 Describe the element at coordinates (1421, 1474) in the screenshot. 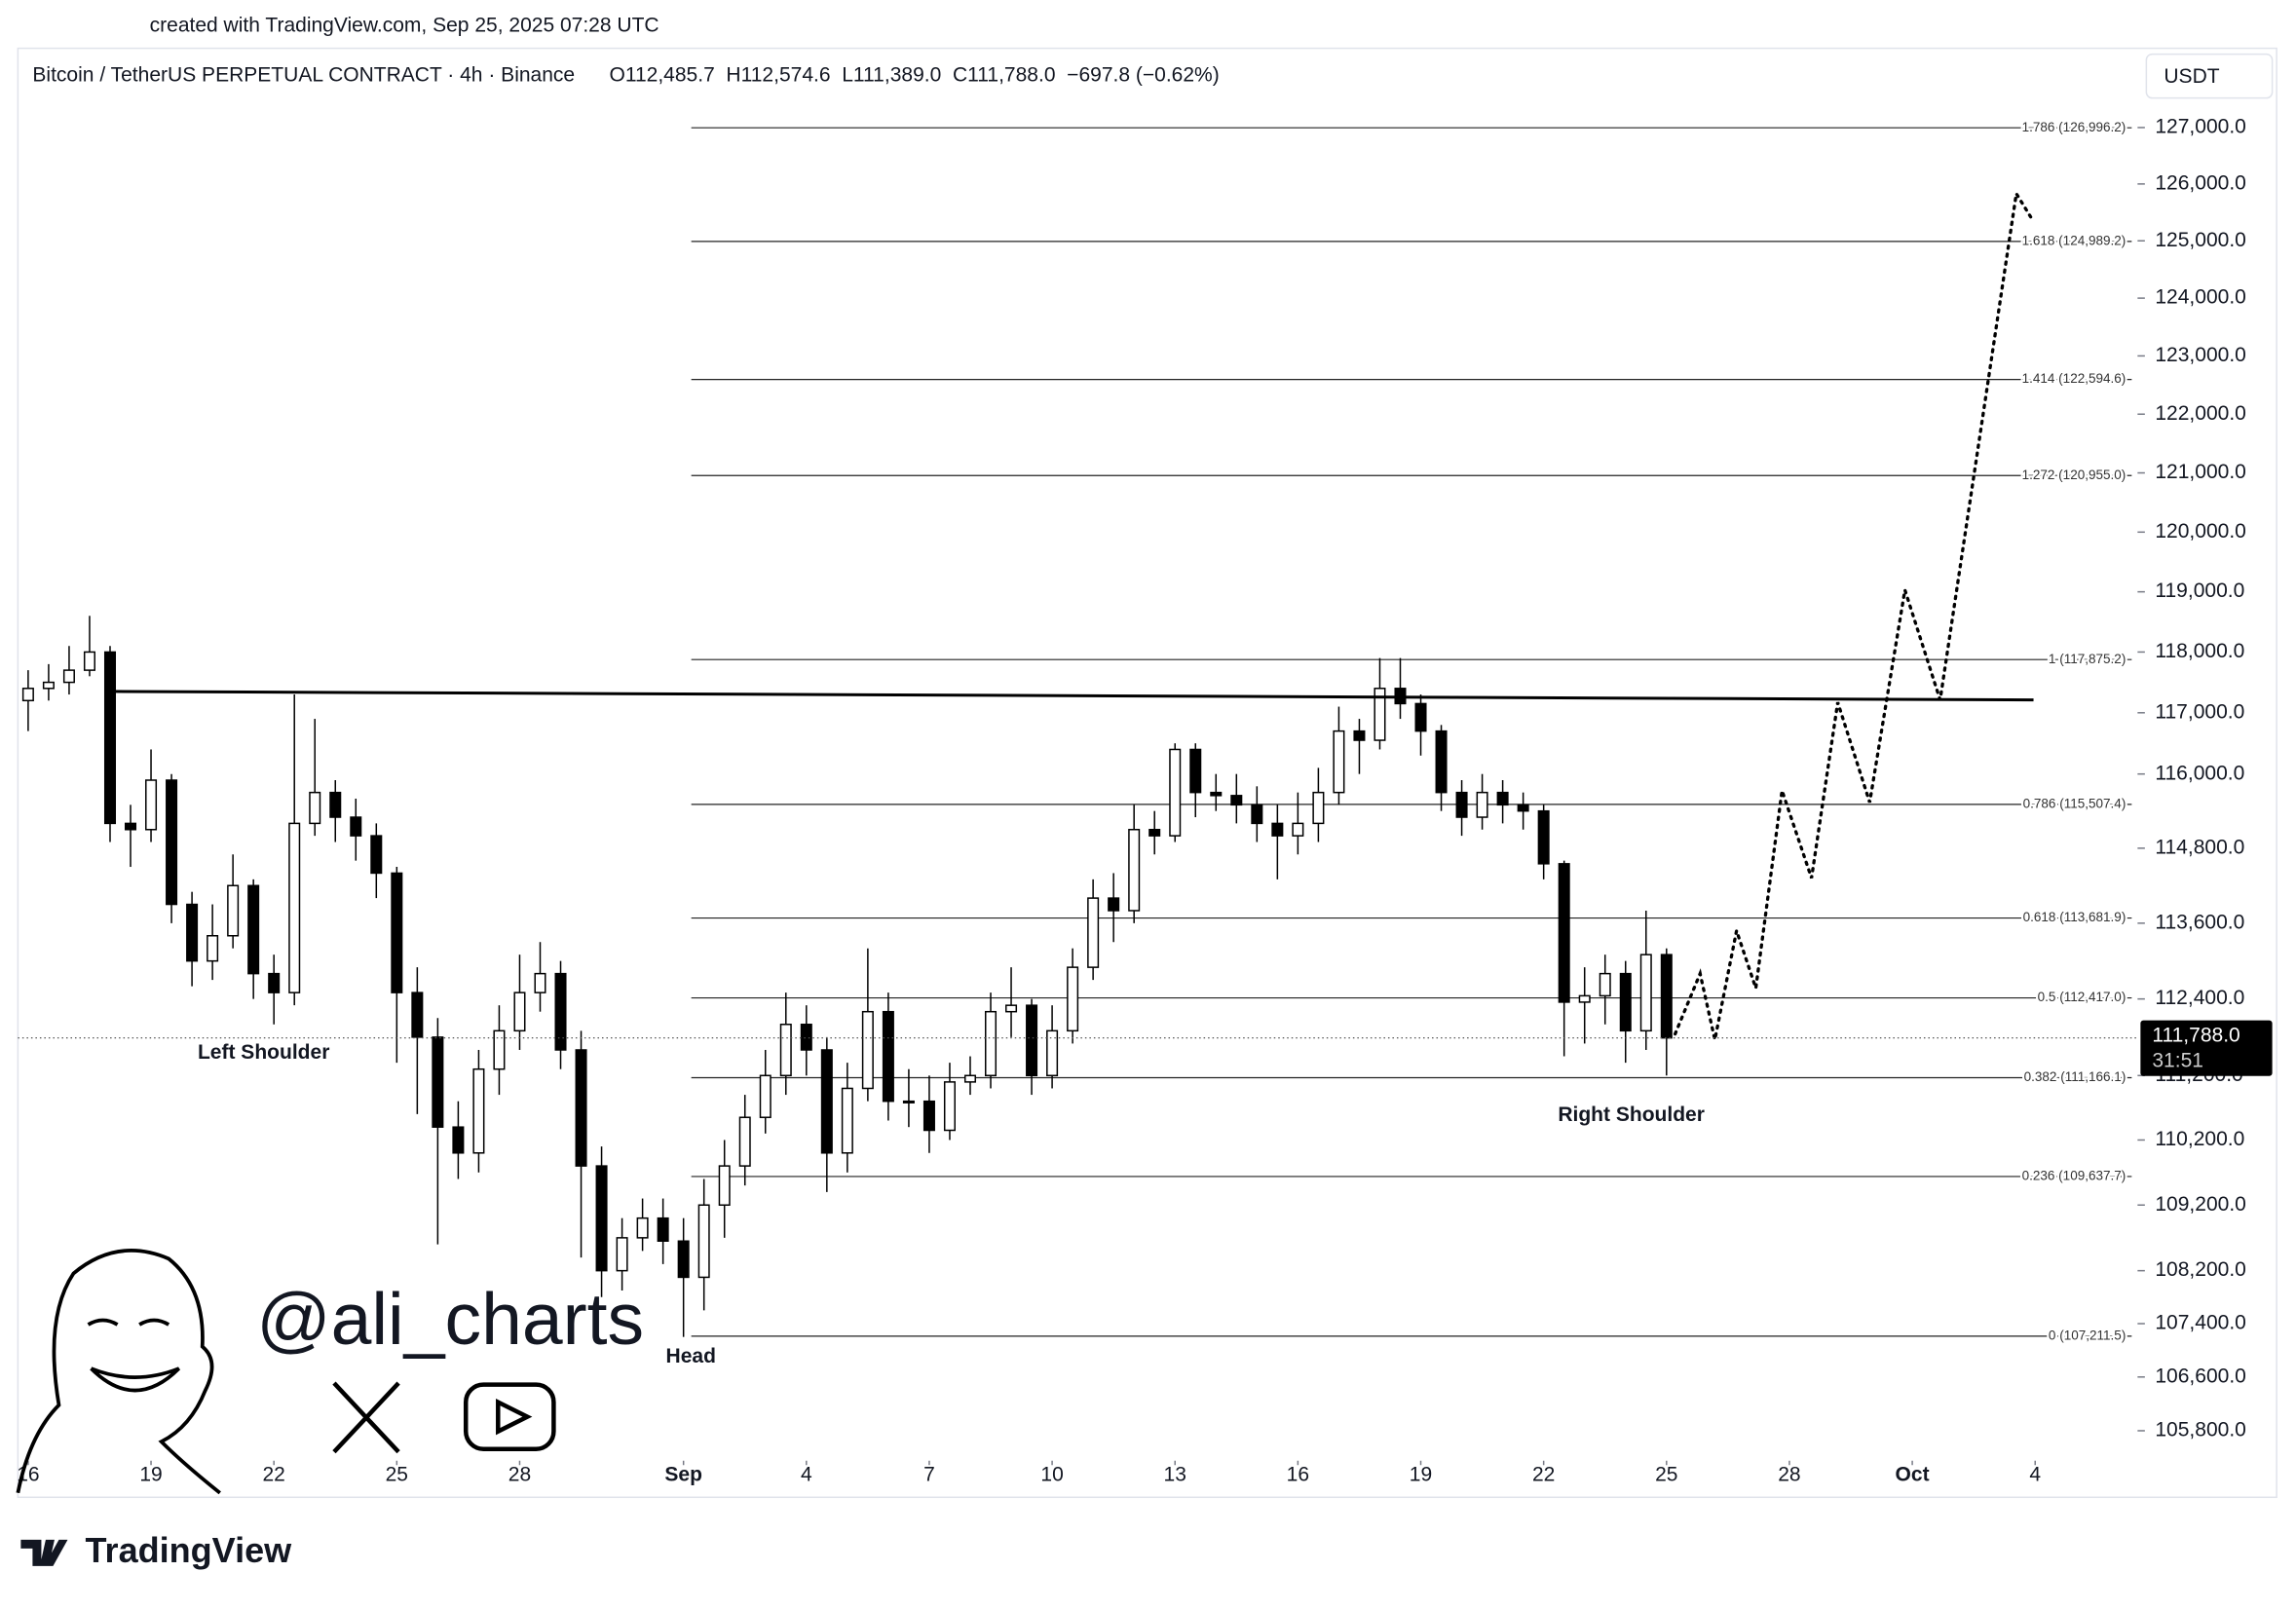

I see `x-tick-label: 19` at that location.